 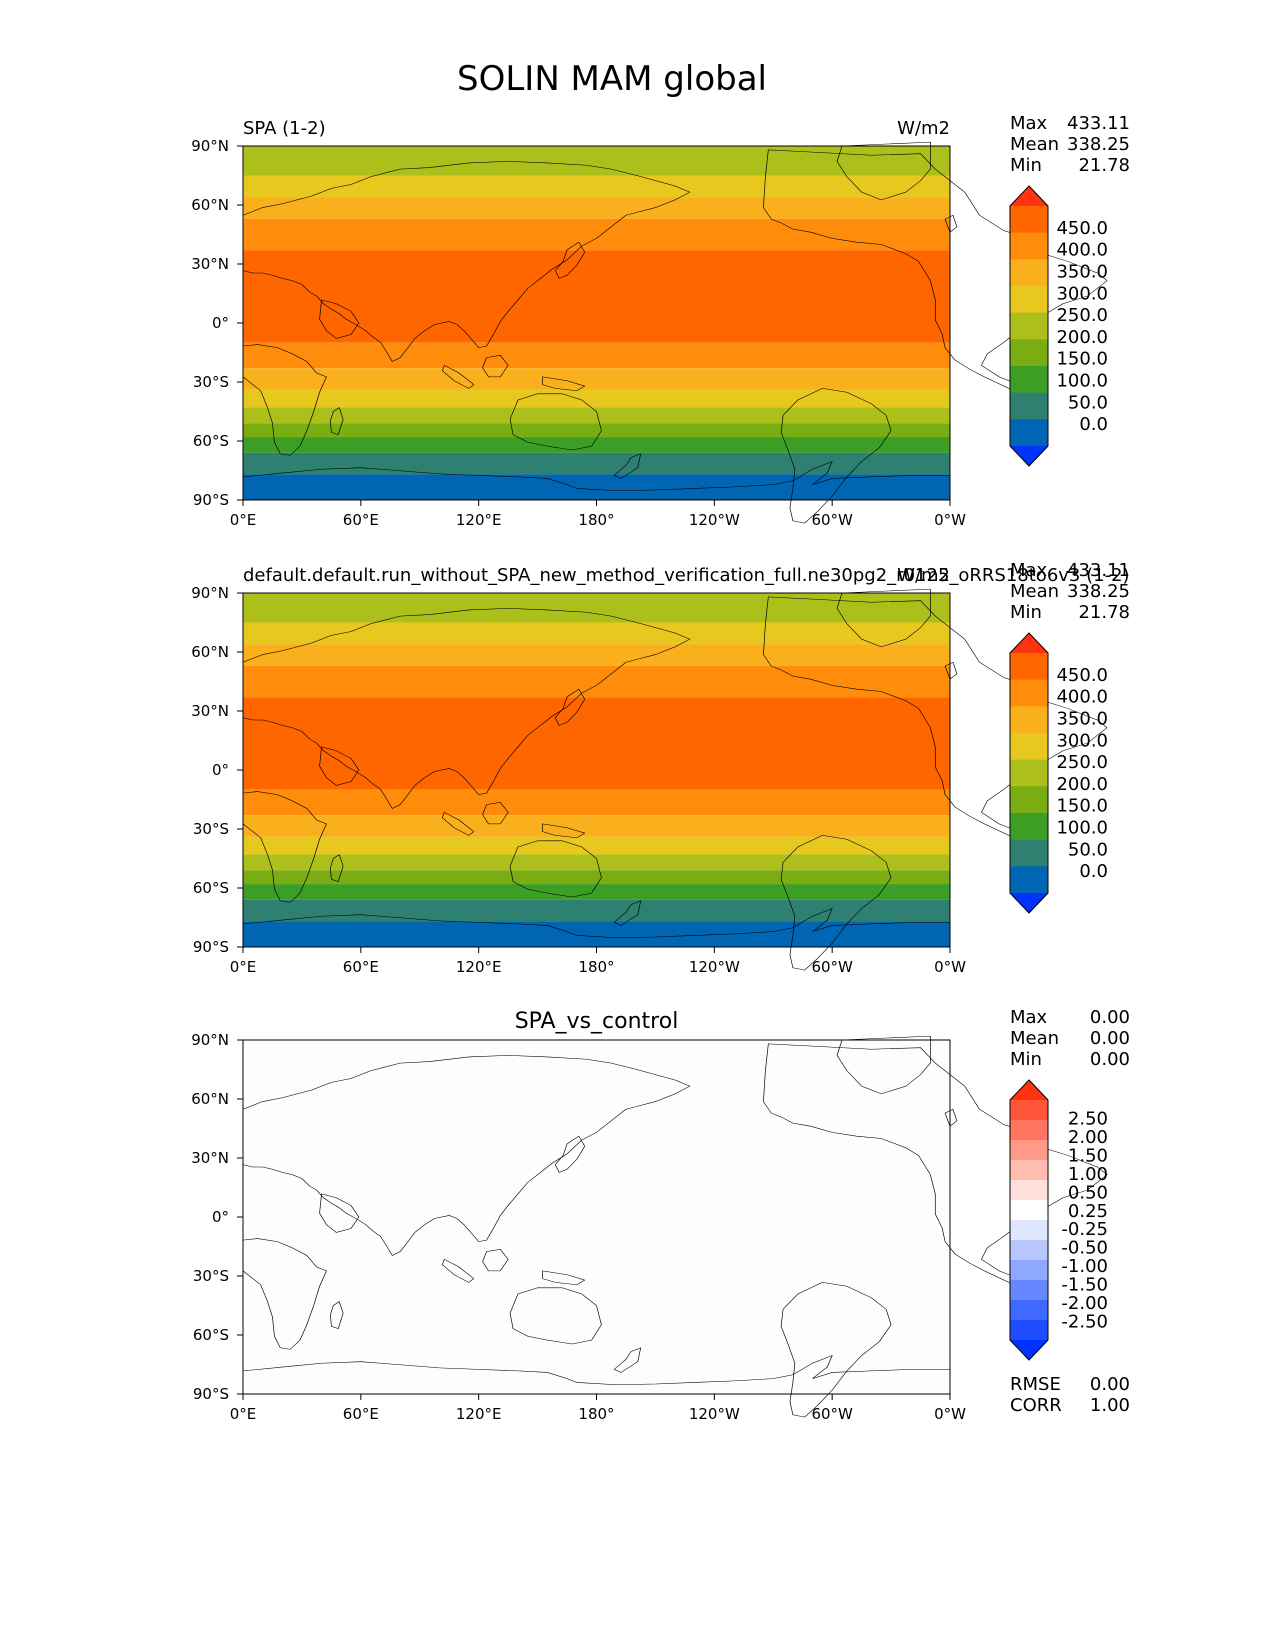 What do you see at coordinates (1082, 271) in the screenshot?
I see `colorbar-level-label: 350.0` at bounding box center [1082, 271].